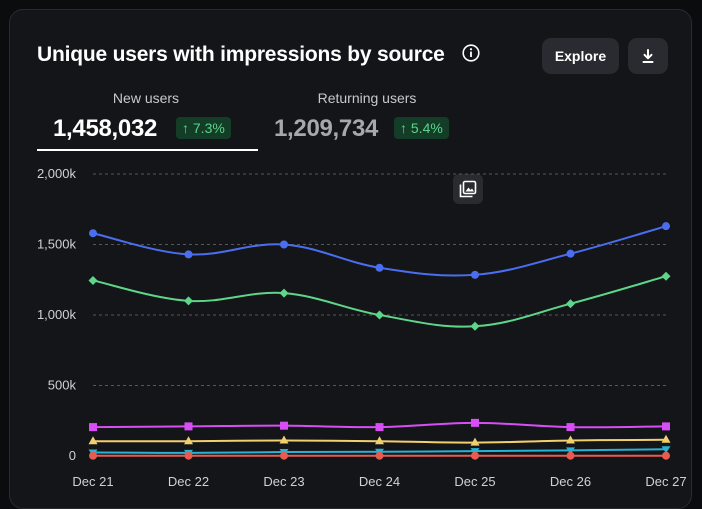 This screenshot has height=509, width=702. What do you see at coordinates (474, 481) in the screenshot?
I see `x-tick-label: Dec 25` at bounding box center [474, 481].